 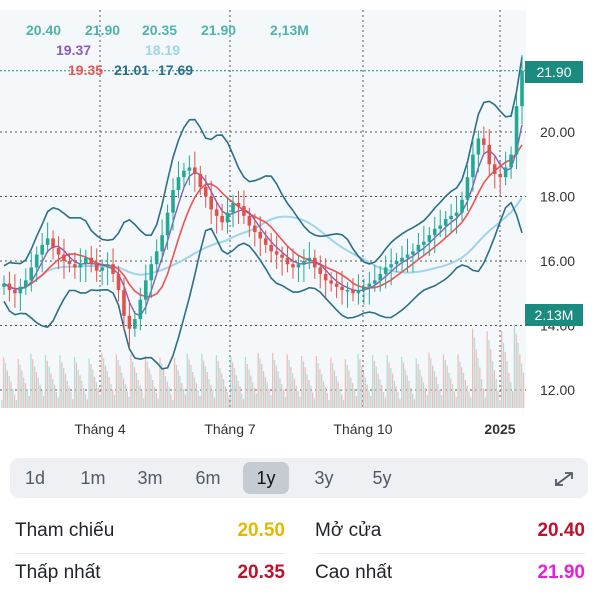 I want to click on expand-arrows-icon, so click(x=564, y=479).